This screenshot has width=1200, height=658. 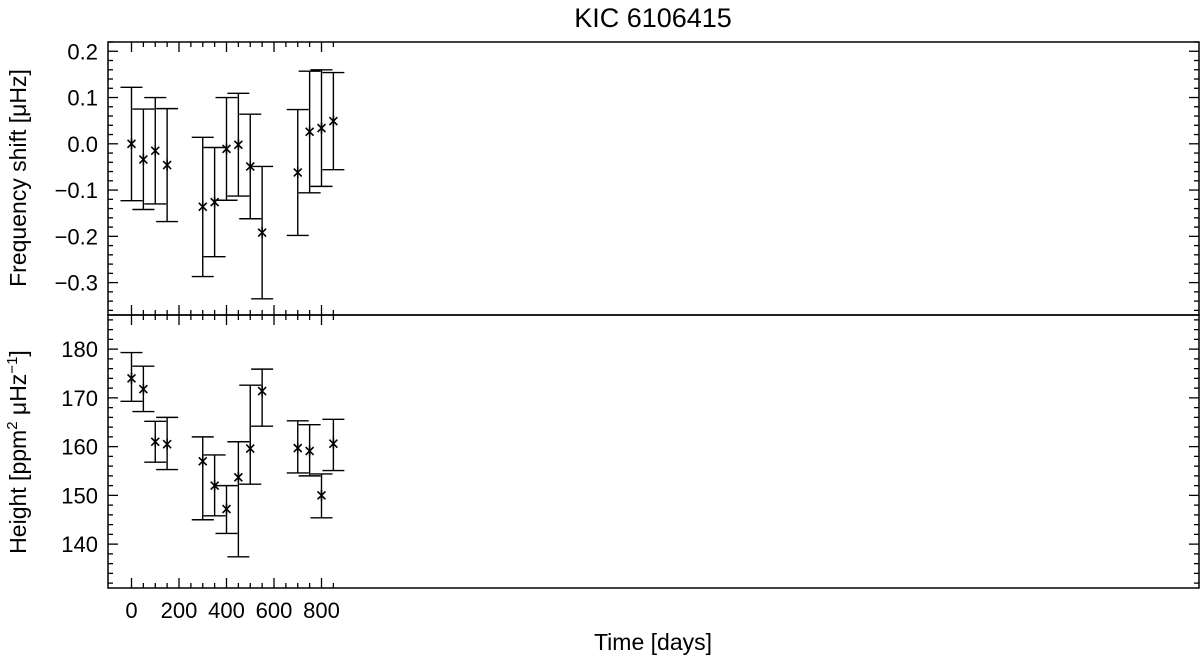 I want to click on frequency-shift-y-tick-label: −0.3, so click(x=76, y=283).